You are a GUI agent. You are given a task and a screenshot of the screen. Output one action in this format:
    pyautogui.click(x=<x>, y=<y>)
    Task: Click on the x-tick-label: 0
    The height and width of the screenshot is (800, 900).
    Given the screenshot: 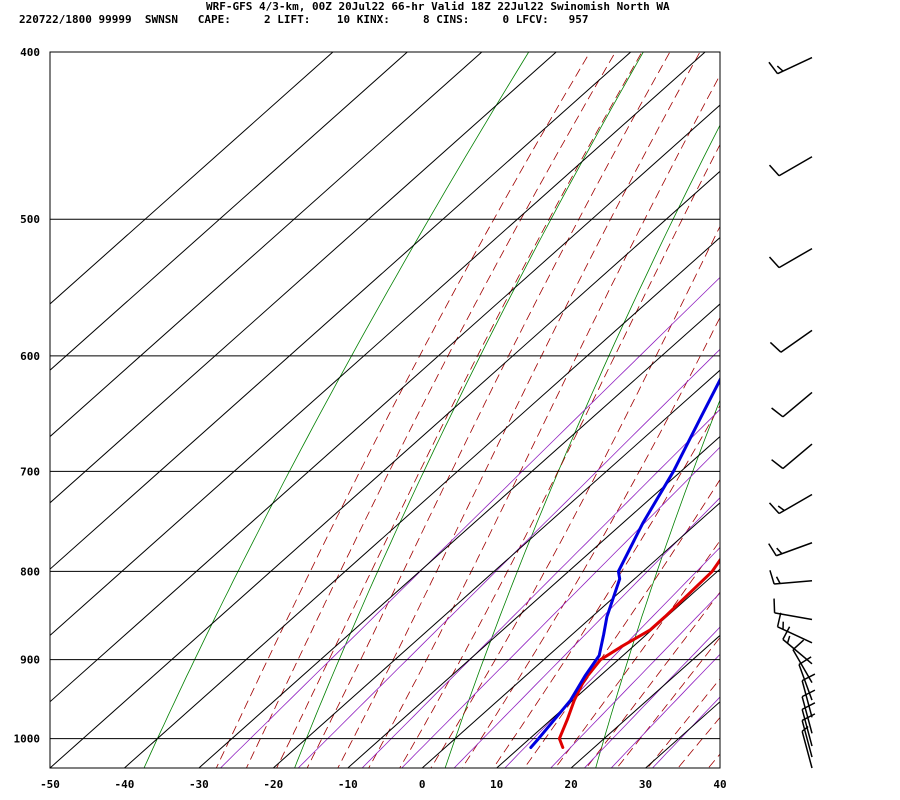 What is the action you would take?
    pyautogui.click(x=422, y=784)
    